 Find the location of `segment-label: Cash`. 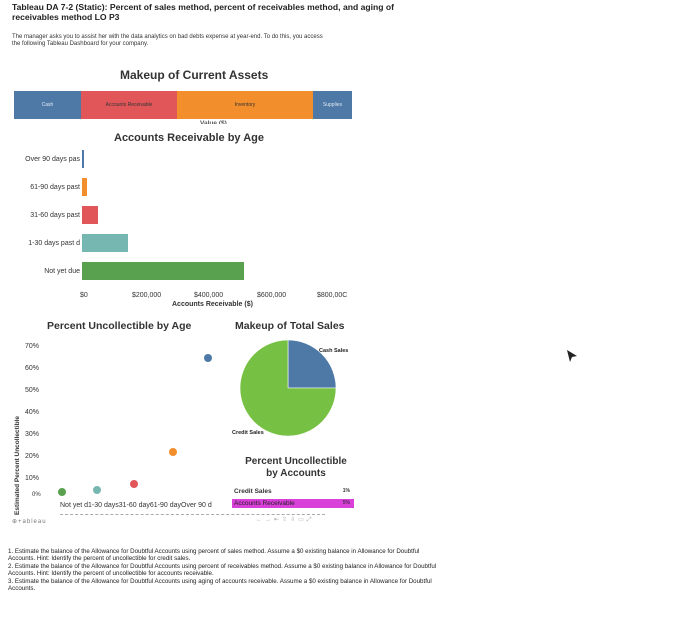

segment-label: Cash is located at coordinates (47, 105).